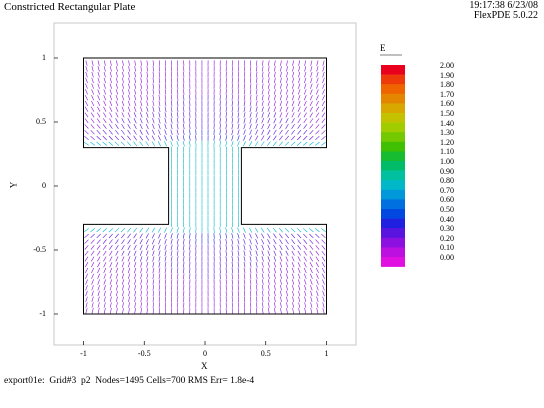 The height and width of the screenshot is (408, 544). I want to click on legend-label: 1.40, so click(447, 123).